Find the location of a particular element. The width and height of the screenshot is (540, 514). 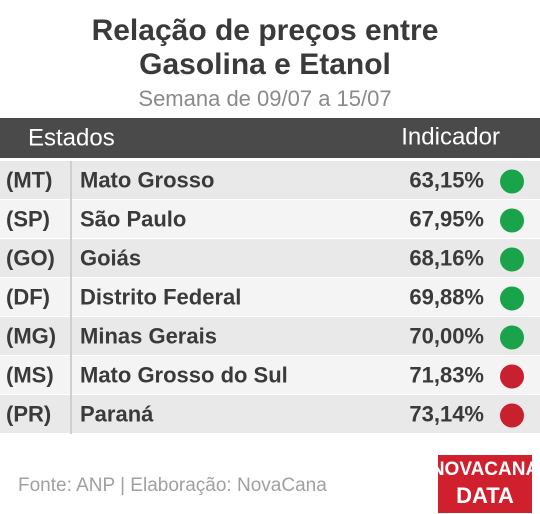

state-name: Paraná is located at coordinates (117, 413).